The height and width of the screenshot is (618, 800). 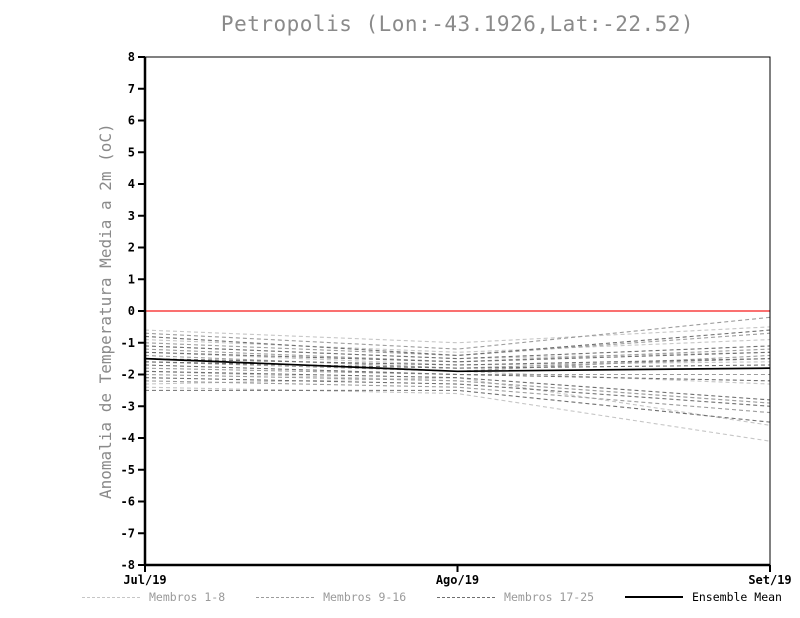 What do you see at coordinates (131, 248) in the screenshot?
I see `y-tick-label: 2` at bounding box center [131, 248].